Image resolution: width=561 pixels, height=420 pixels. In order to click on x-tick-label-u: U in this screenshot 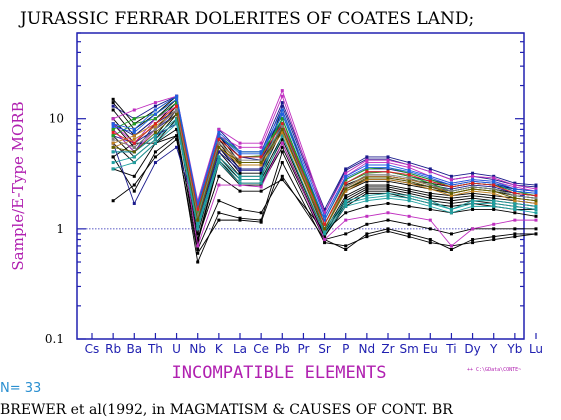, I will do `click(176, 349)`.